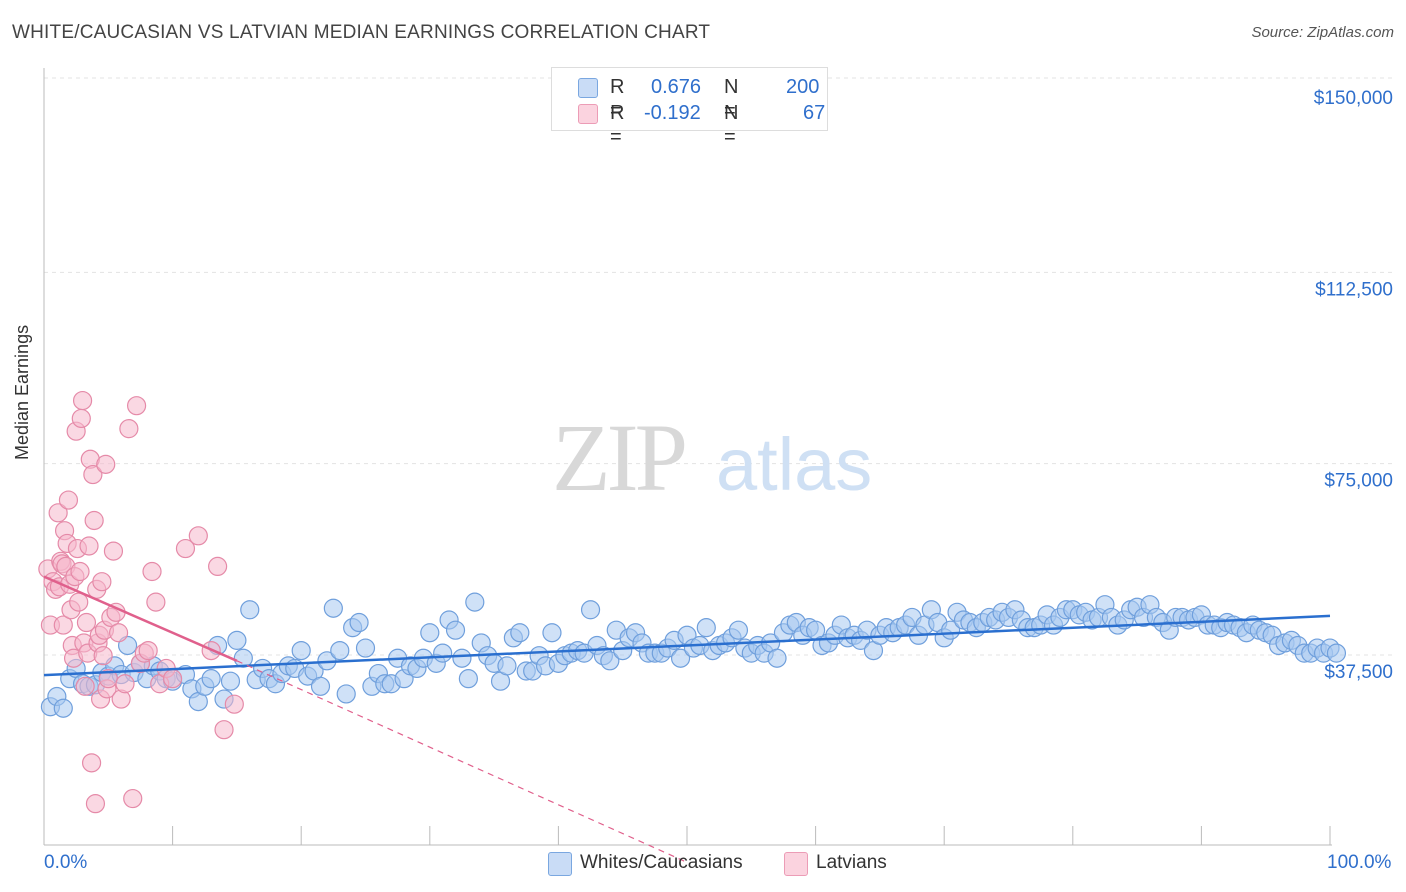 Image resolution: width=1406 pixels, height=892 pixels. I want to click on latvians-points, so click(141, 602).